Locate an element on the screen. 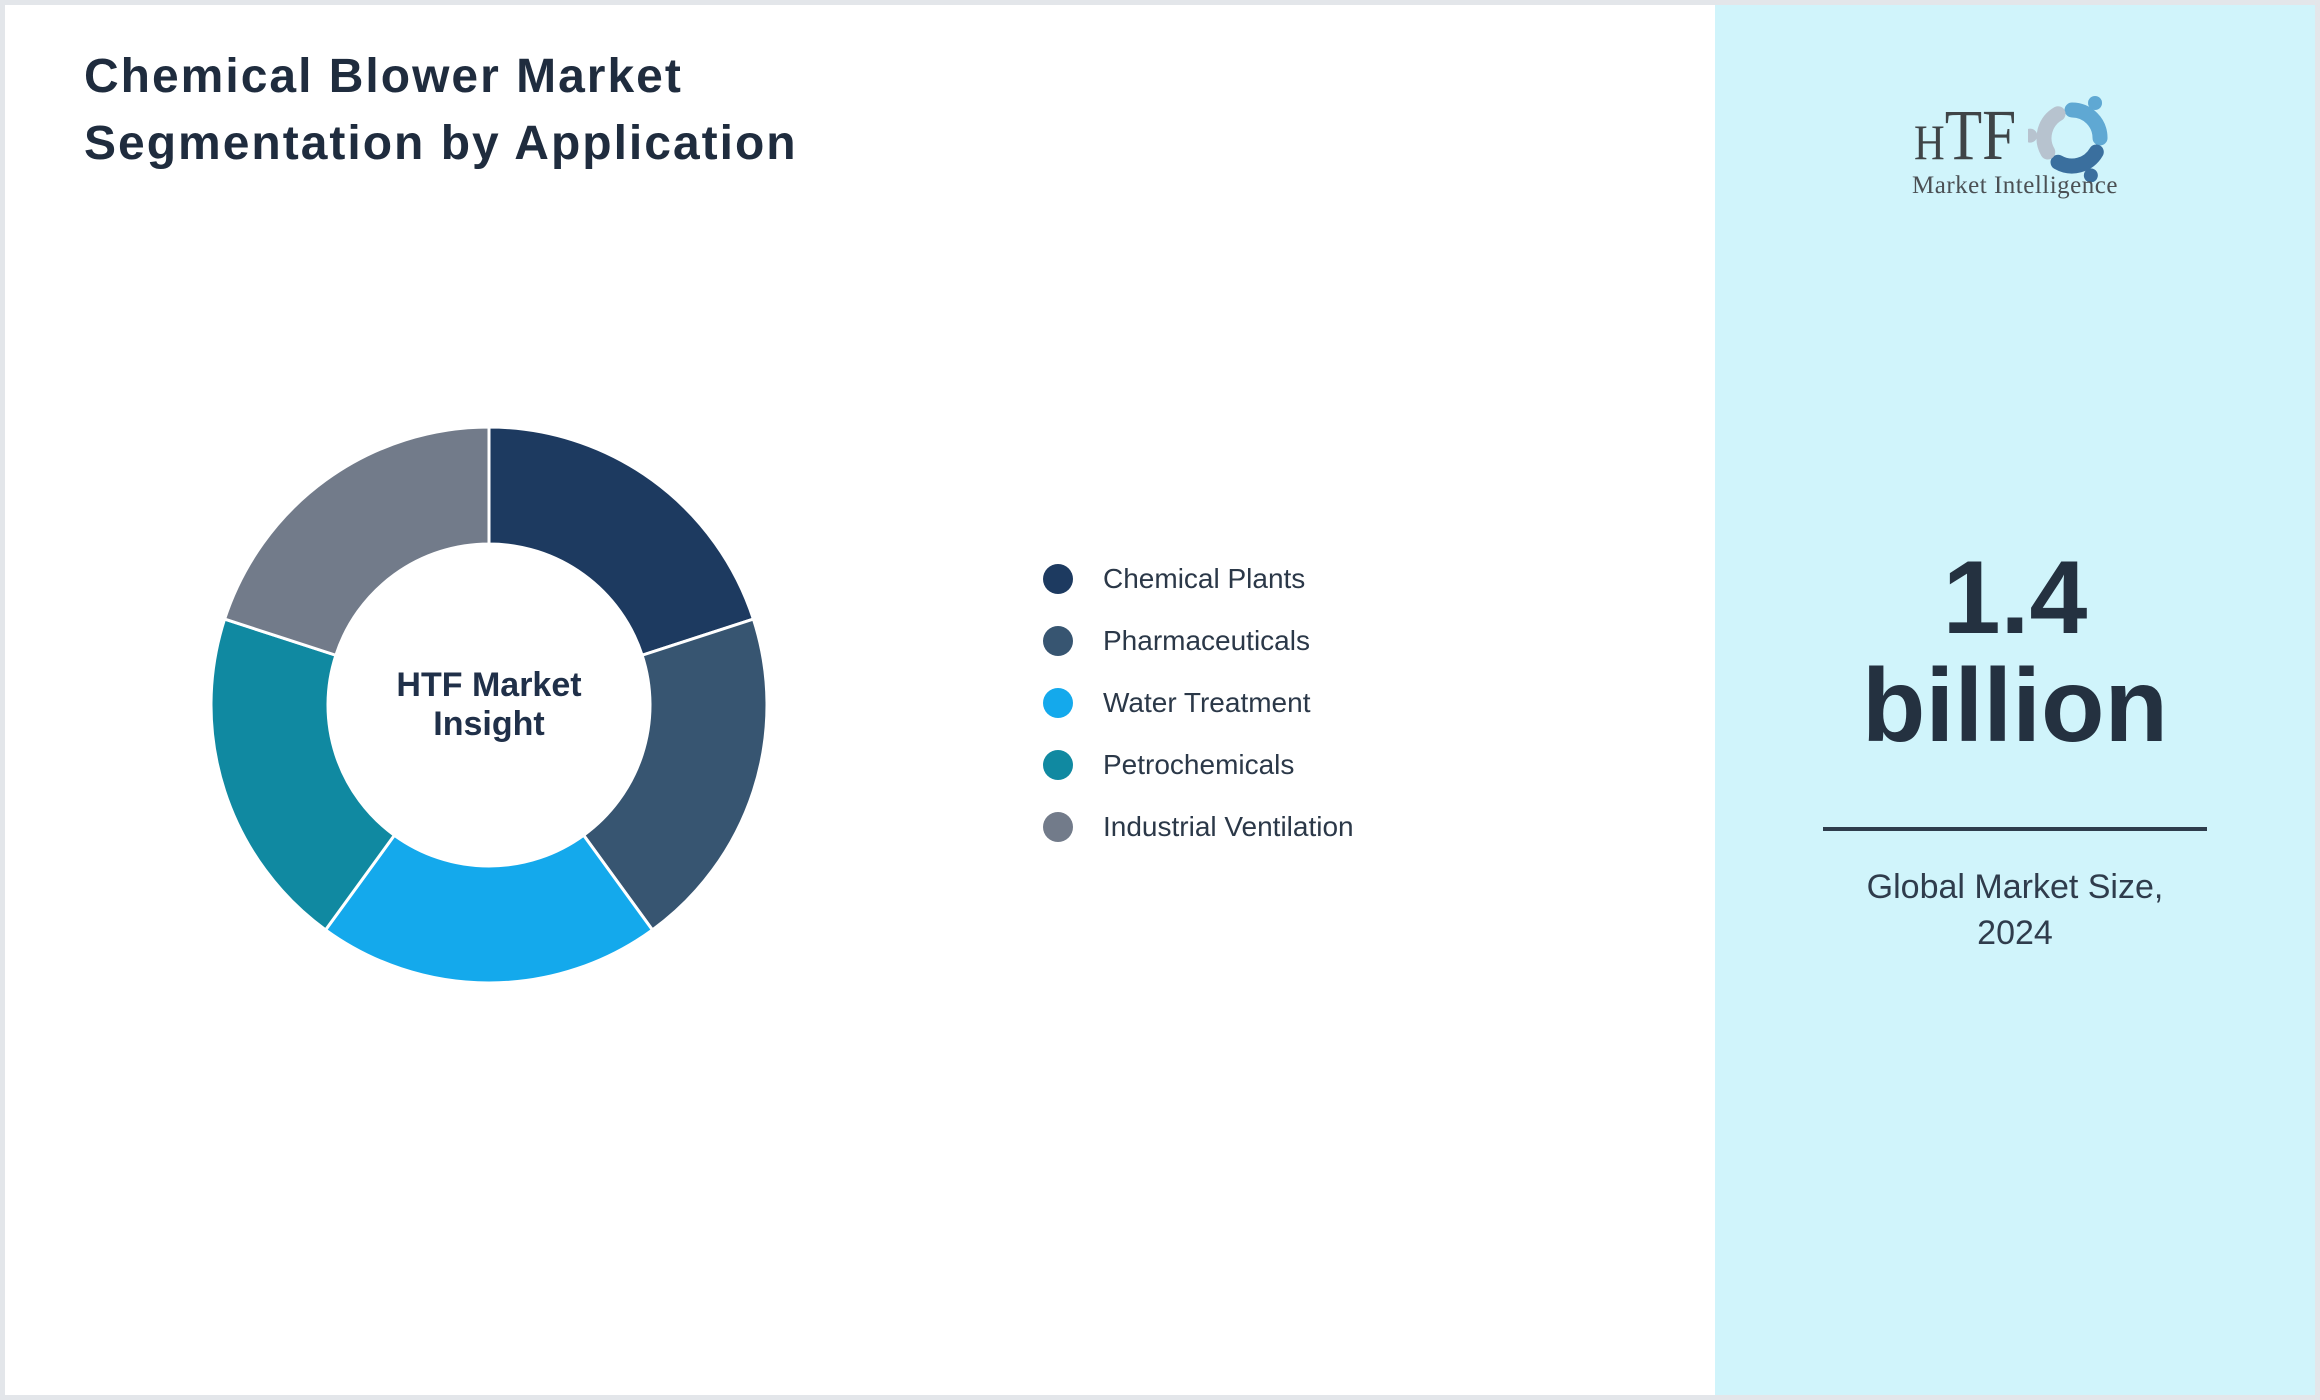 The width and height of the screenshot is (2320, 1400). donut-segment-chemical-plants is located at coordinates (621, 541).